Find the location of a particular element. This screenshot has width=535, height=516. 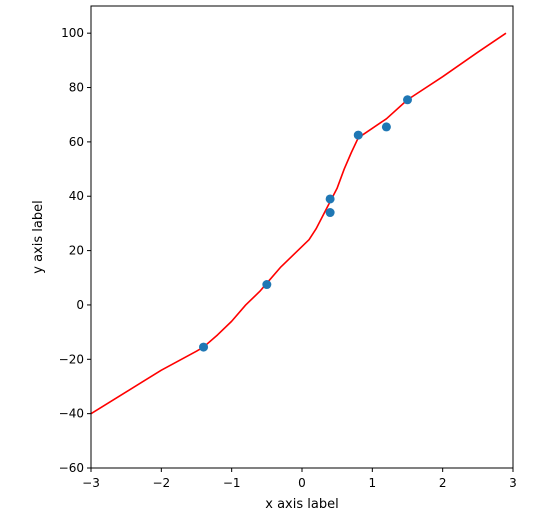

y-tick-label: 20 is located at coordinates (76, 251).